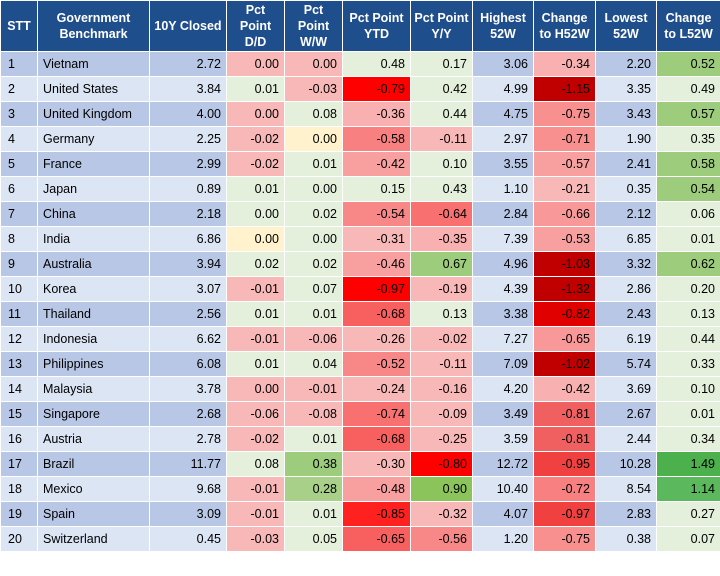 Image resolution: width=720 pixels, height=576 pixels. Describe the element at coordinates (19, 214) in the screenshot. I see `cell-stt: 7` at that location.